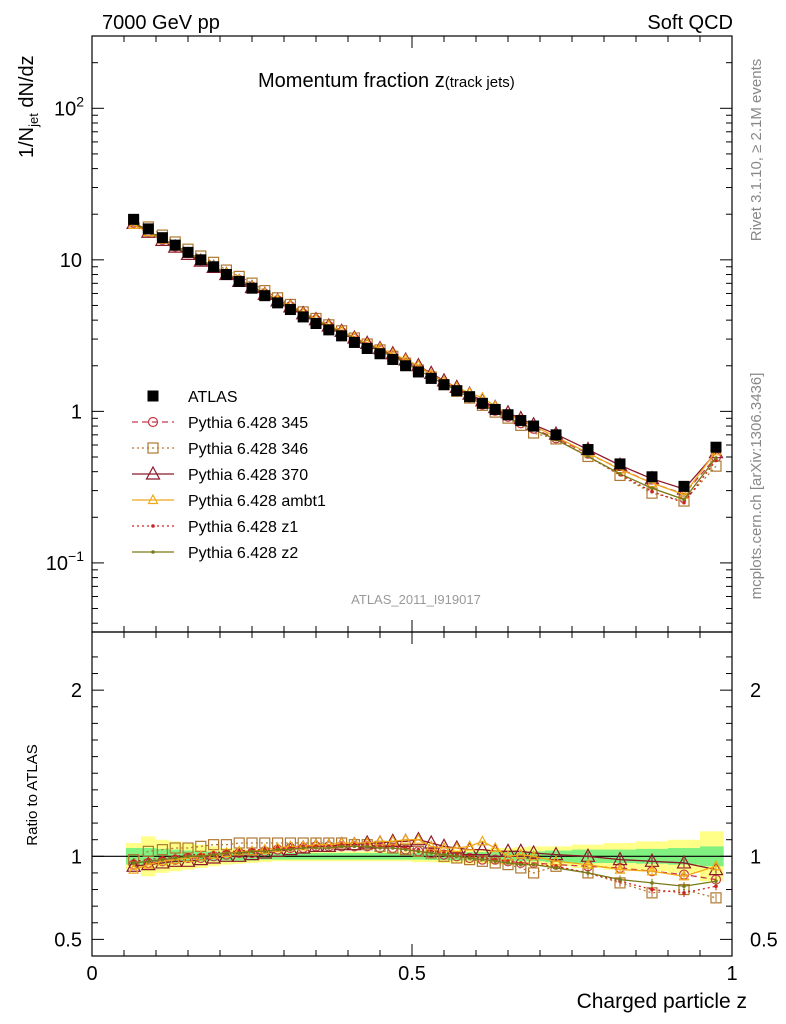 The width and height of the screenshot is (786, 1024). Describe the element at coordinates (480, 82) in the screenshot. I see `plot-title-sub: (track jets)` at that location.